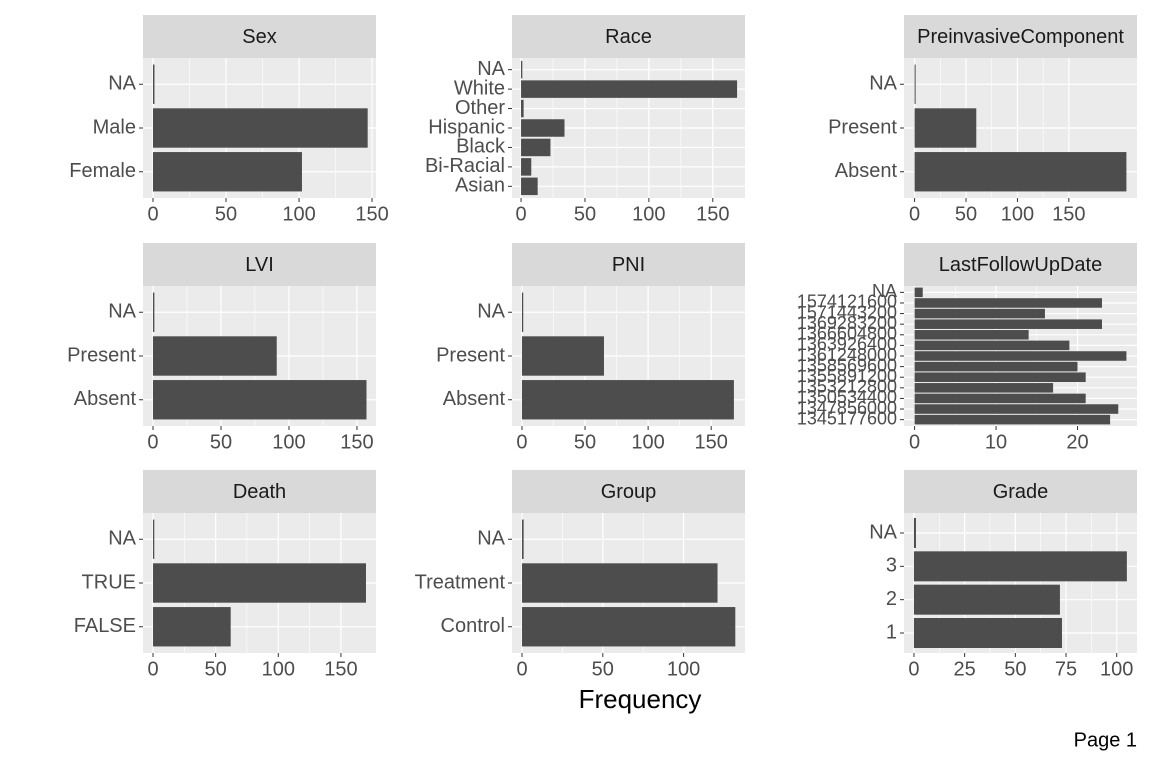 The image size is (1152, 768). I want to click on y-tick-label: 3, so click(891, 566).